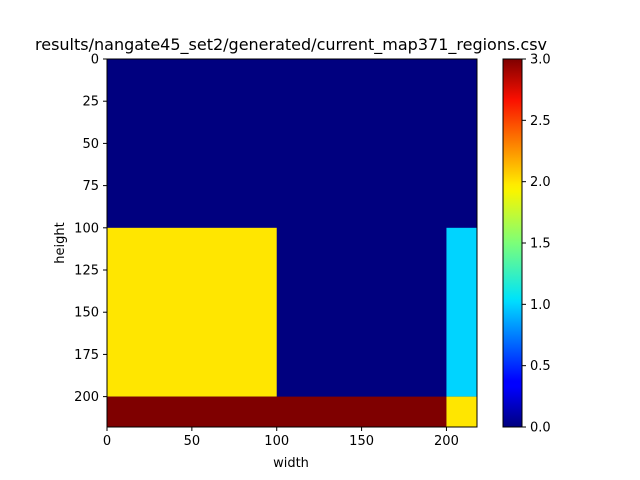  What do you see at coordinates (86, 355) in the screenshot?
I see `y-tick-label: 175` at bounding box center [86, 355].